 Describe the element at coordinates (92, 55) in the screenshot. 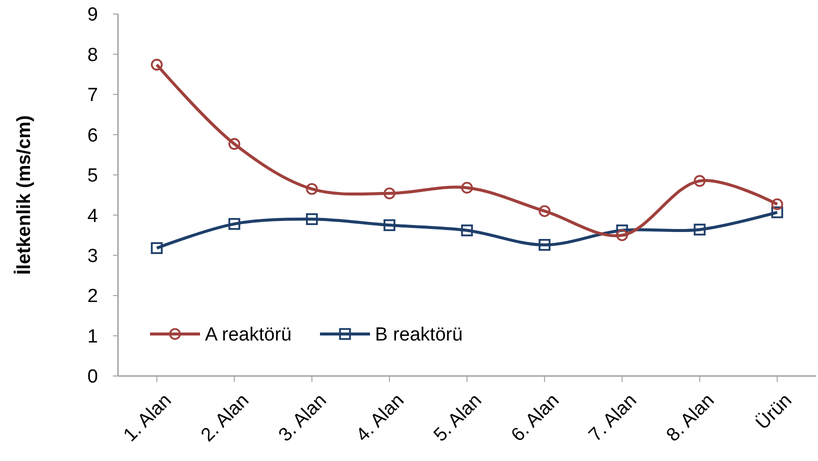

I see `y-tick-label: 8` at that location.